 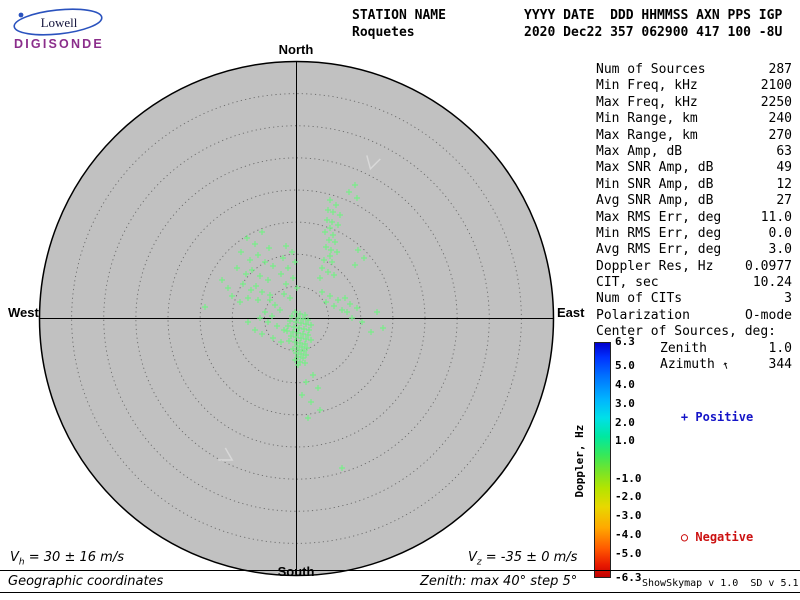 I want to click on stat-row: Min Range, km 240, so click(x=694, y=119).